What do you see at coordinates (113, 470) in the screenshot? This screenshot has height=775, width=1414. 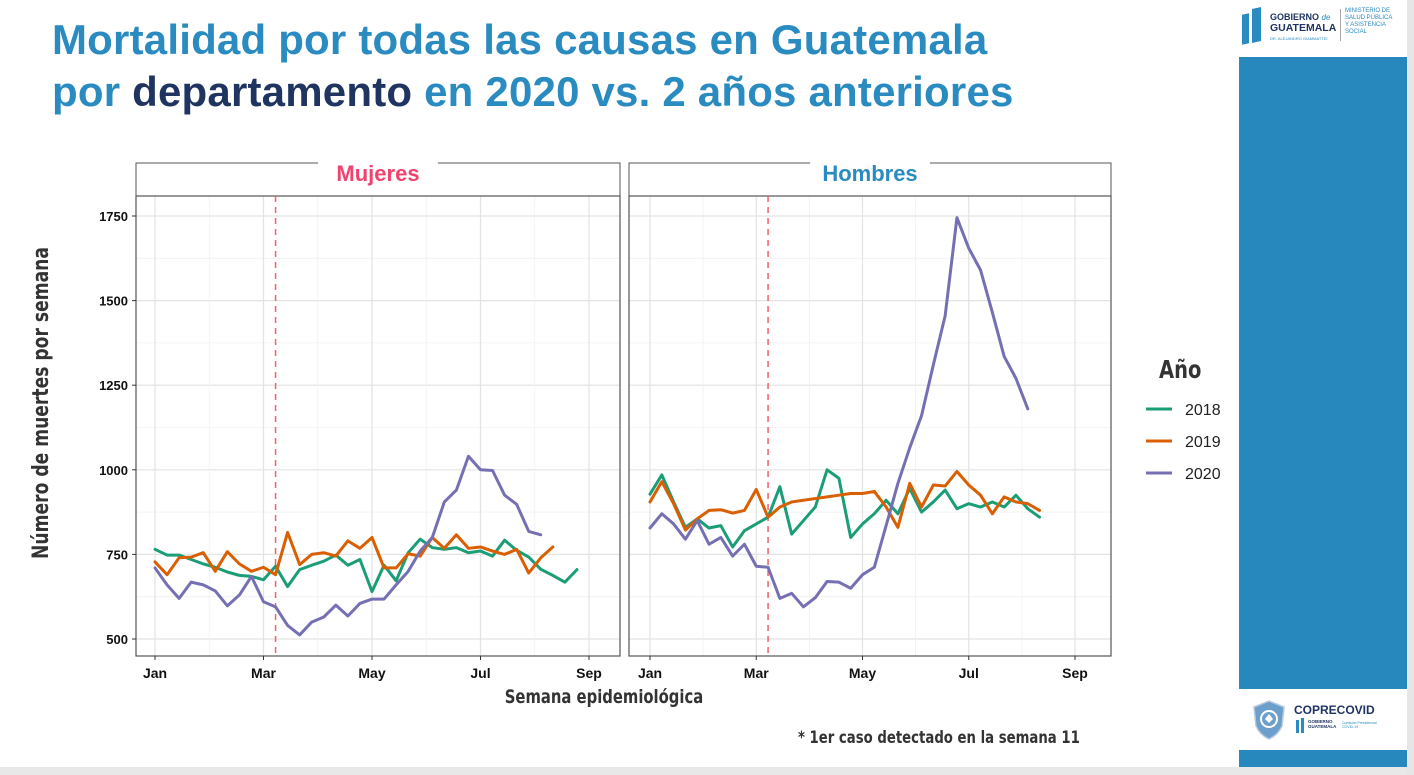 I see `y-tick-label: 1000` at bounding box center [113, 470].